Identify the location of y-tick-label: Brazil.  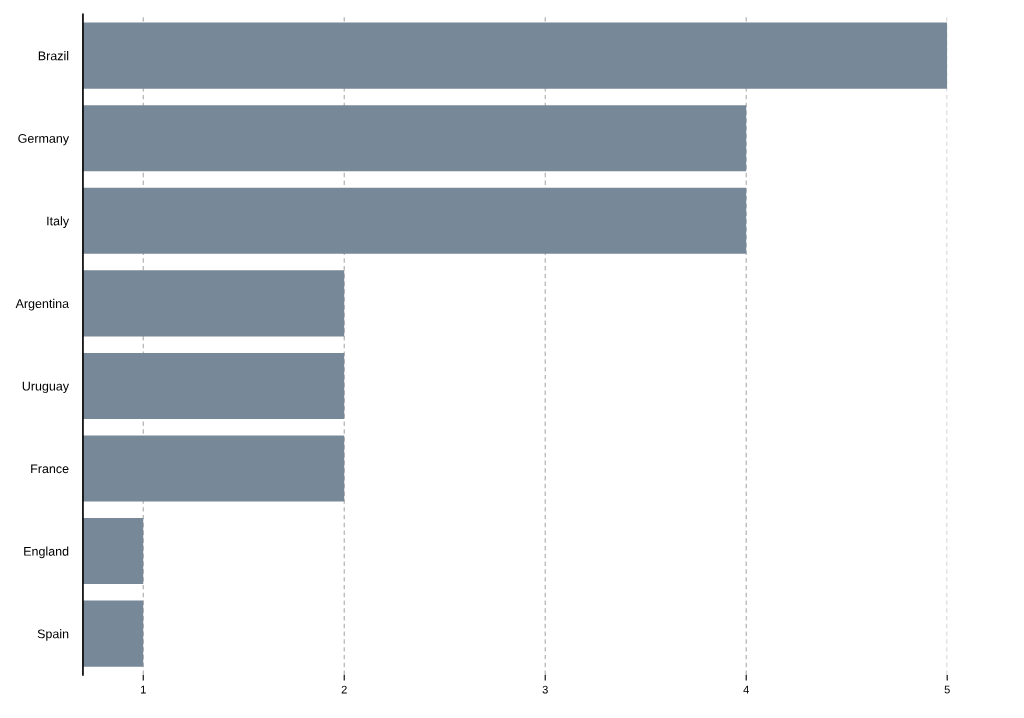
(53, 56).